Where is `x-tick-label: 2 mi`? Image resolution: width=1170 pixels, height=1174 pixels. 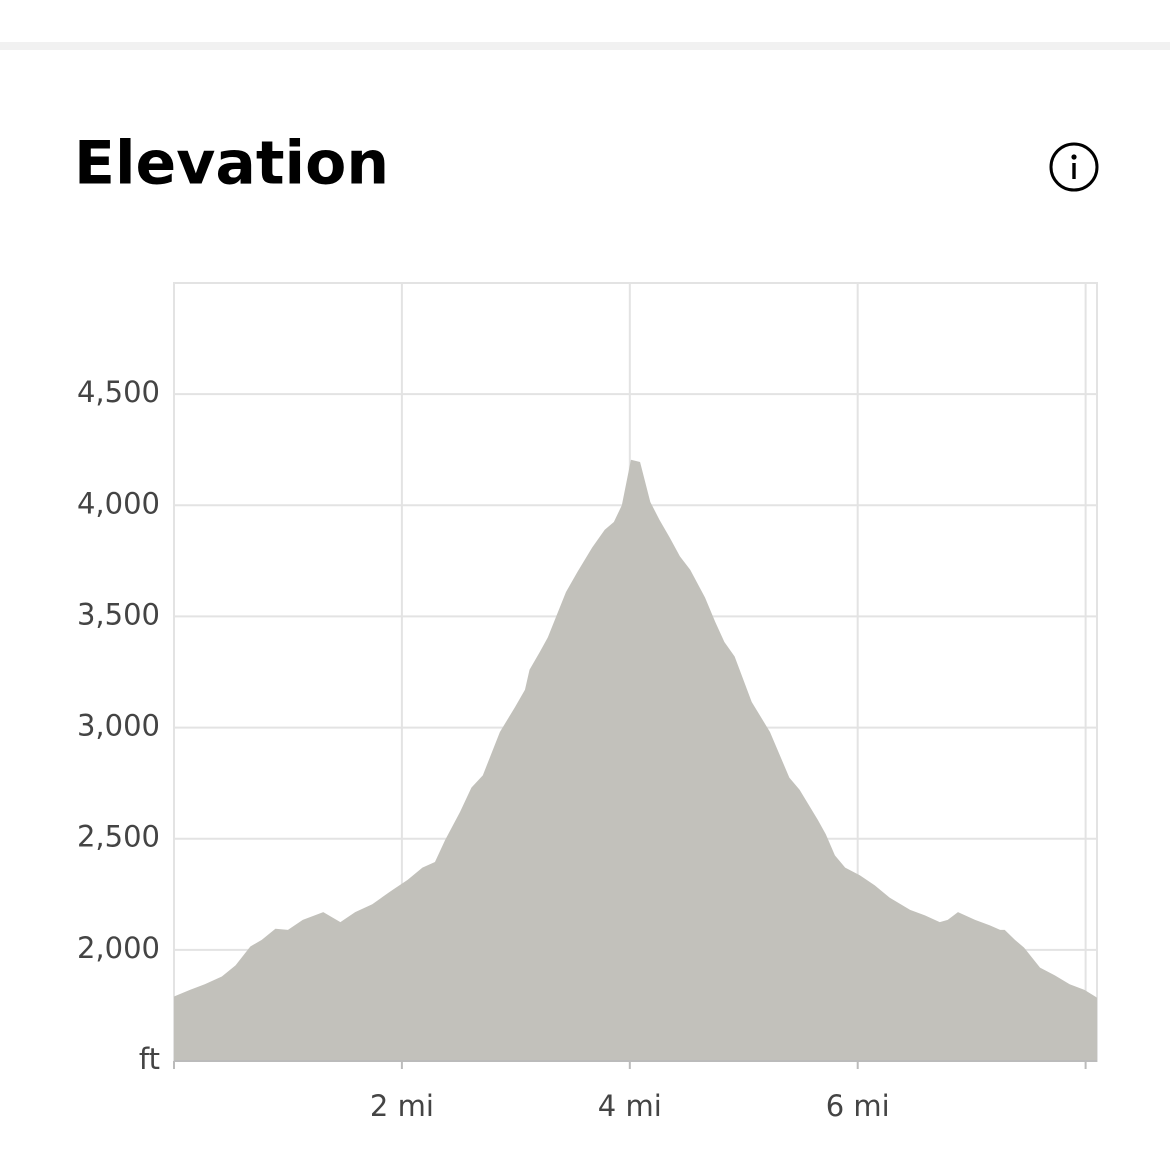
x-tick-label: 2 mi is located at coordinates (402, 1106).